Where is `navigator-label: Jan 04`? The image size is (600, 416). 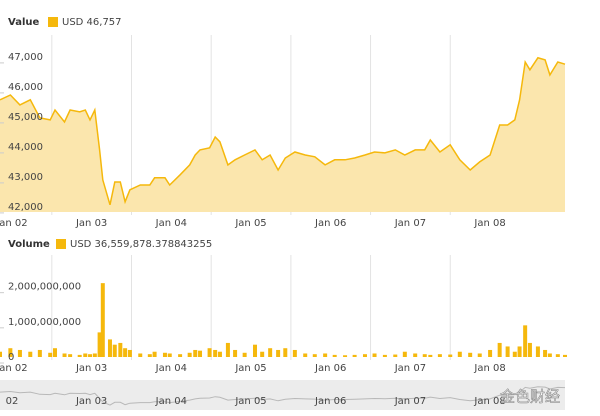
navigator-label: Jan 04 is located at coordinates (171, 401).